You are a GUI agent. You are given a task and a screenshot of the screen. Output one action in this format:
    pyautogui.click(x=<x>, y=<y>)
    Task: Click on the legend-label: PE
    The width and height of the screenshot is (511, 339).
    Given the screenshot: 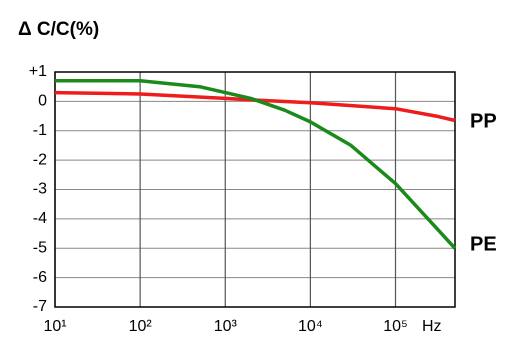 What is the action you would take?
    pyautogui.click(x=483, y=244)
    